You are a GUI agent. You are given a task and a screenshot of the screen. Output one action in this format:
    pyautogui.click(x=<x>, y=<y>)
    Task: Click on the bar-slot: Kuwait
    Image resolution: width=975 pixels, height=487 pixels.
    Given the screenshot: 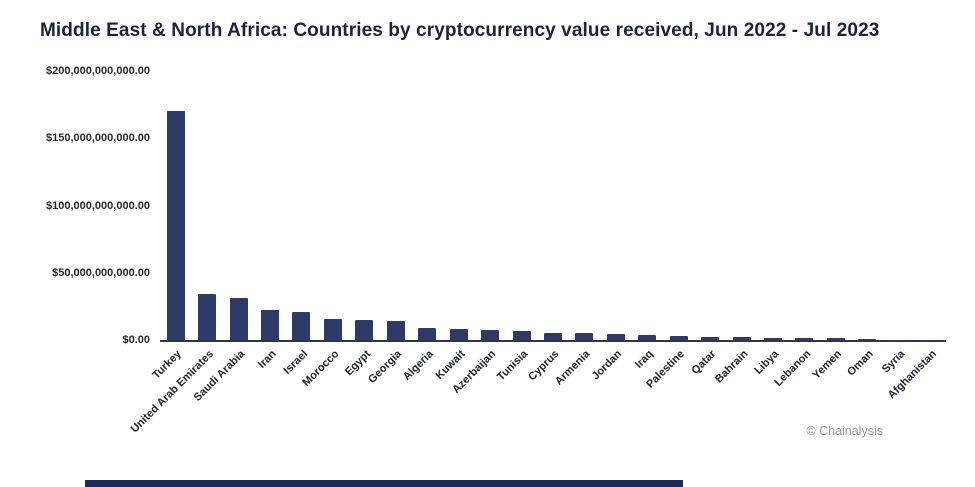 What is the action you would take?
    pyautogui.click(x=453, y=226)
    